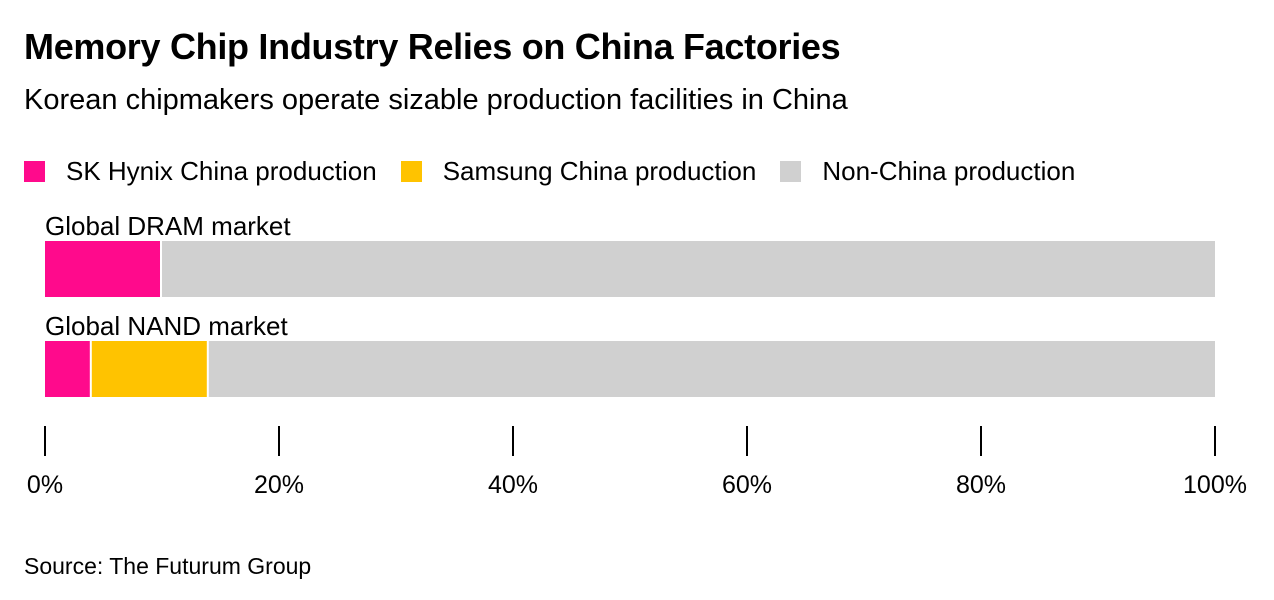 The image size is (1274, 600). Describe the element at coordinates (149, 369) in the screenshot. I see `bar-segment-samsung-china-production-global-nand-market` at that location.